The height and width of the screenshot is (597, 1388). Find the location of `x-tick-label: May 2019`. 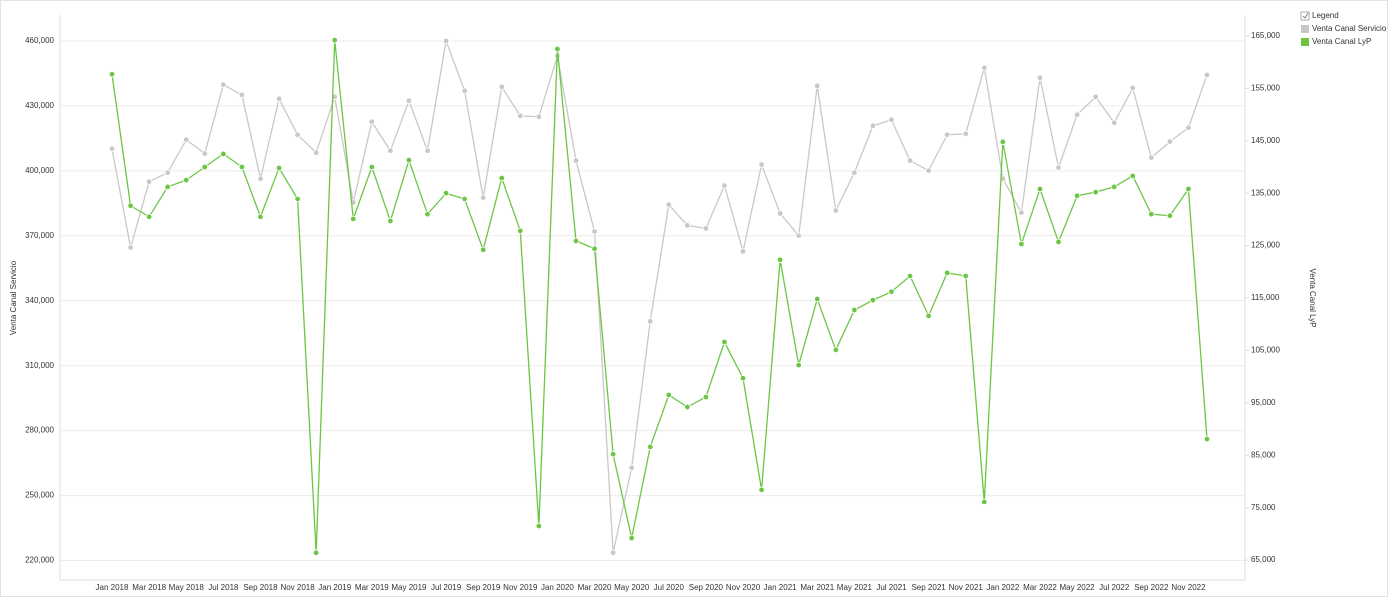

x-tick-label: May 2019 is located at coordinates (409, 587).